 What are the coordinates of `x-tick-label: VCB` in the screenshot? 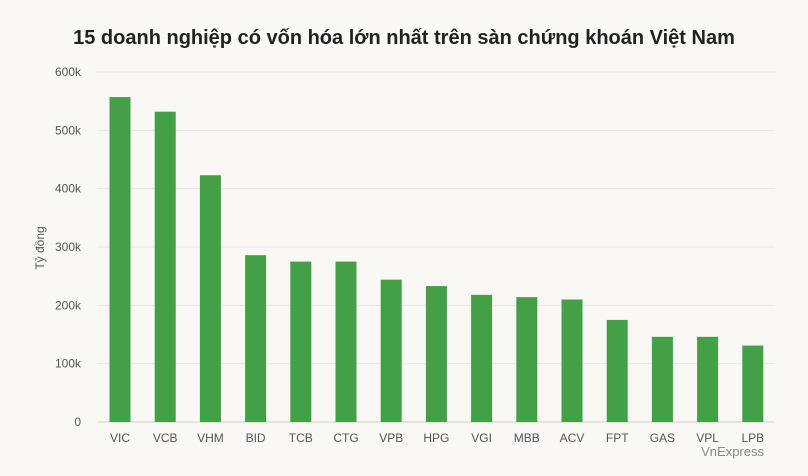 It's located at (165, 438).